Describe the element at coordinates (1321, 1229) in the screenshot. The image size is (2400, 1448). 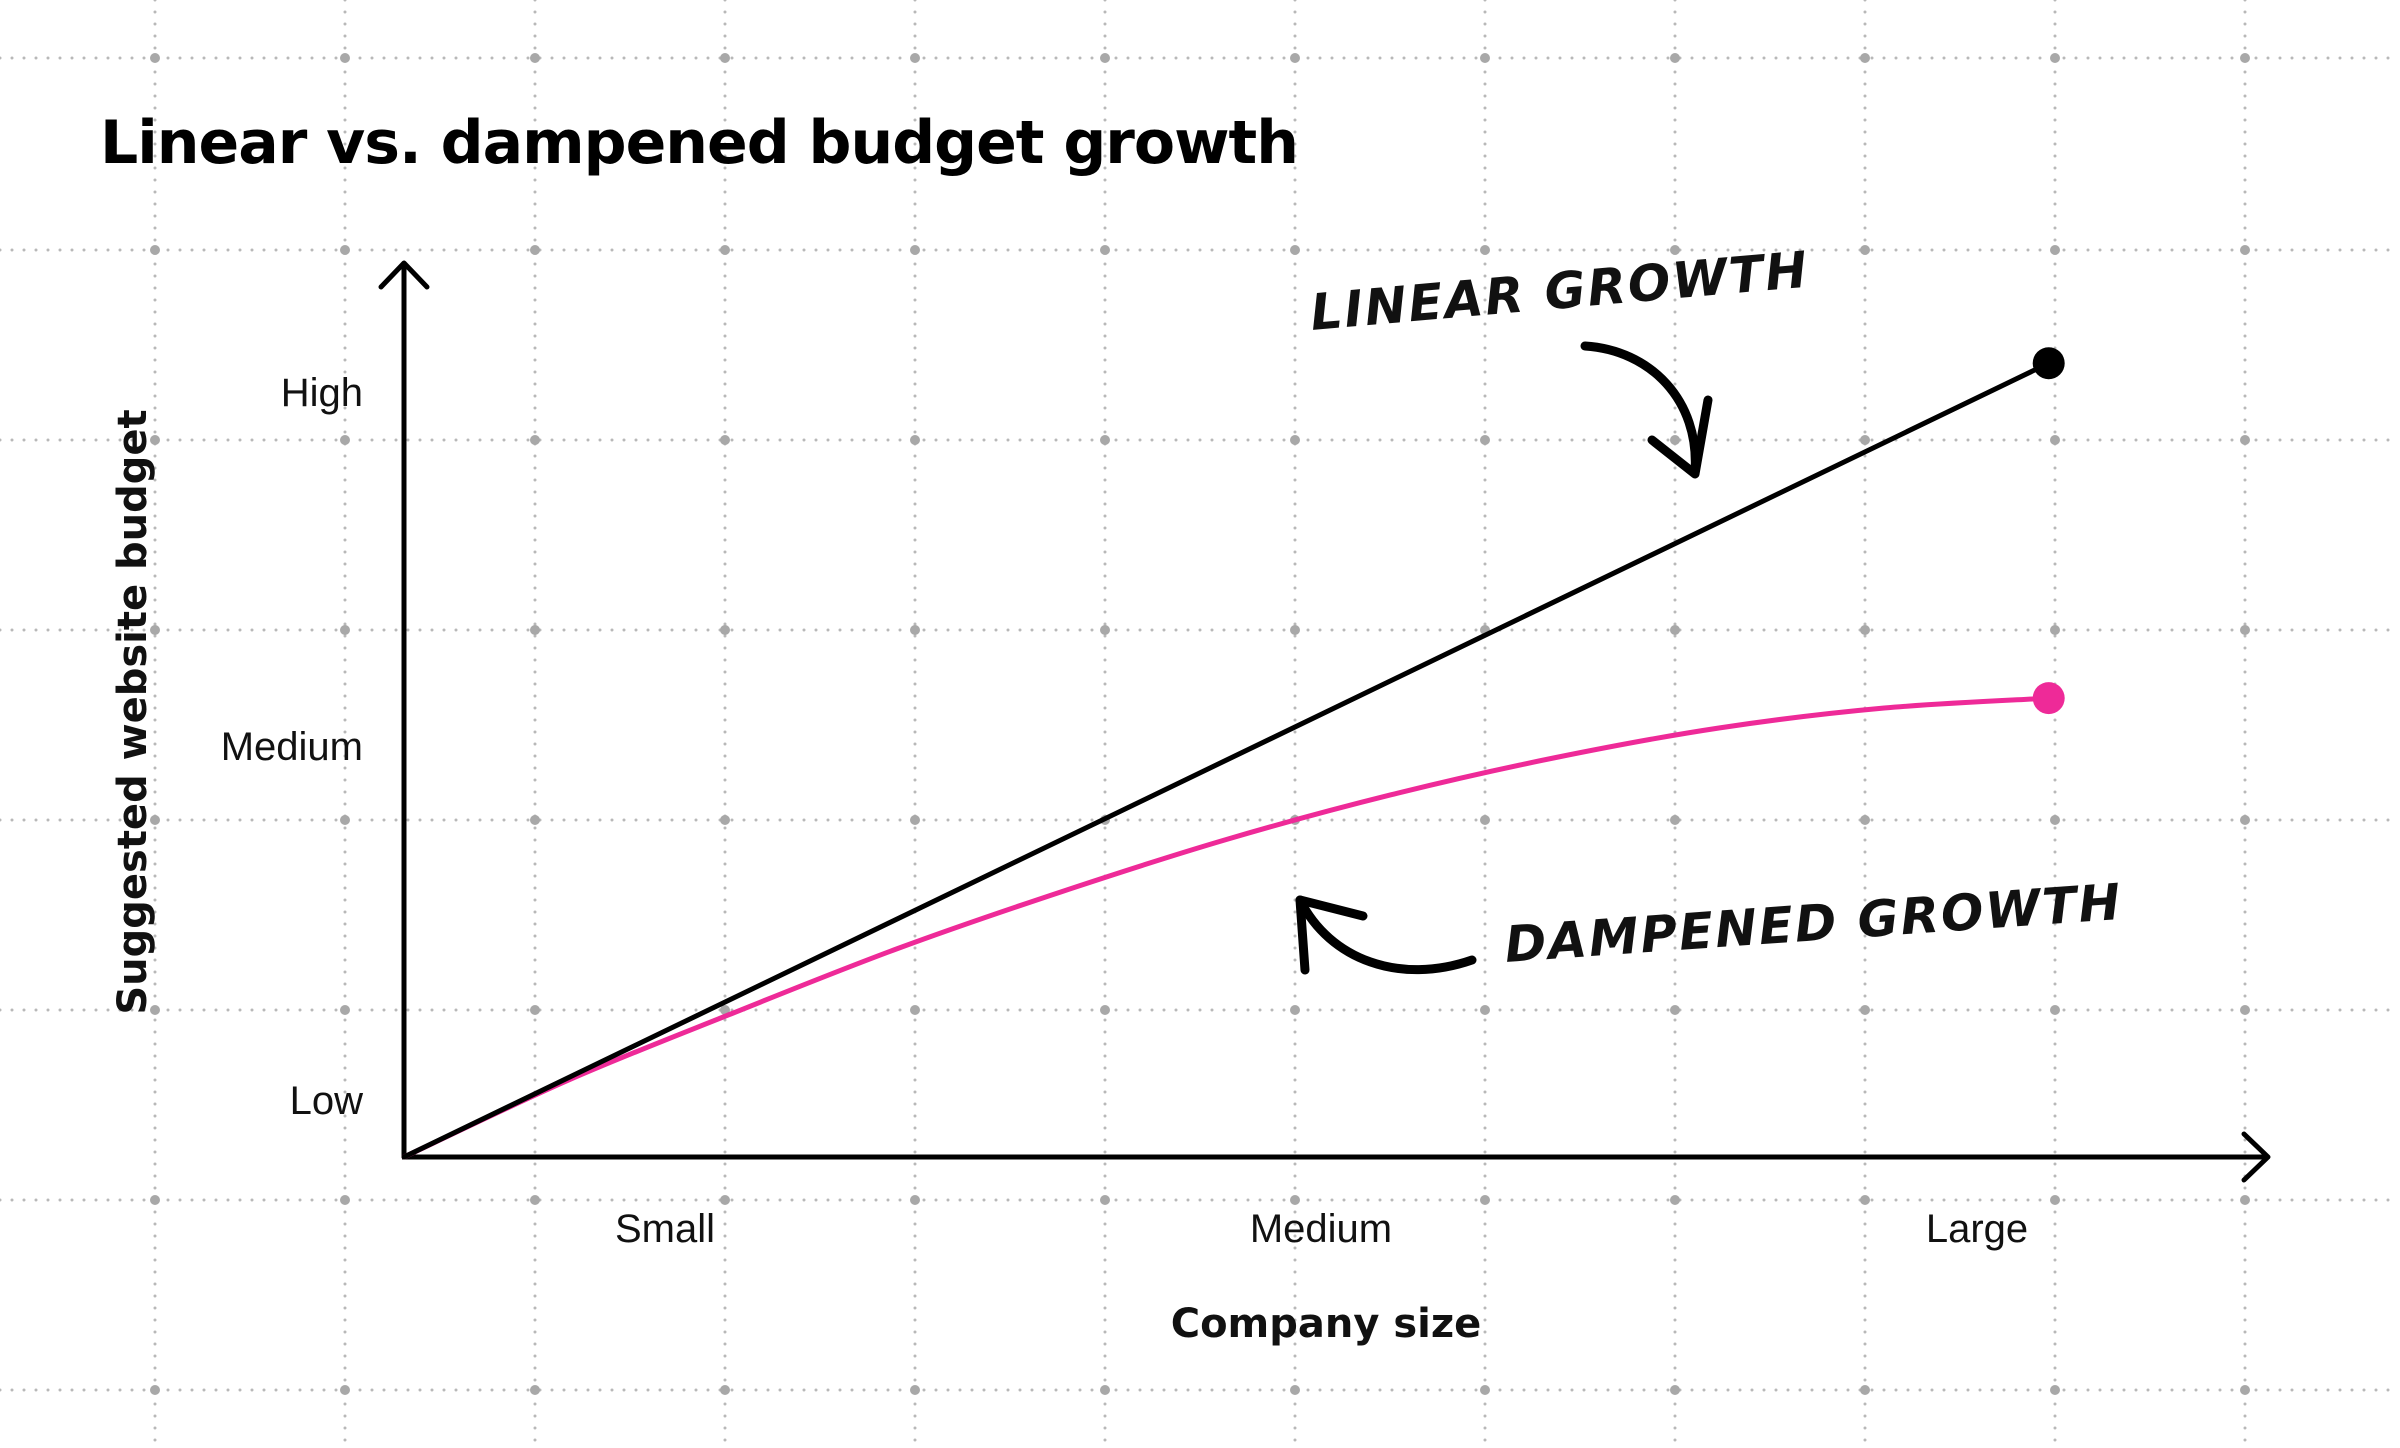
I see `x-tick-label-medium: Medium` at that location.